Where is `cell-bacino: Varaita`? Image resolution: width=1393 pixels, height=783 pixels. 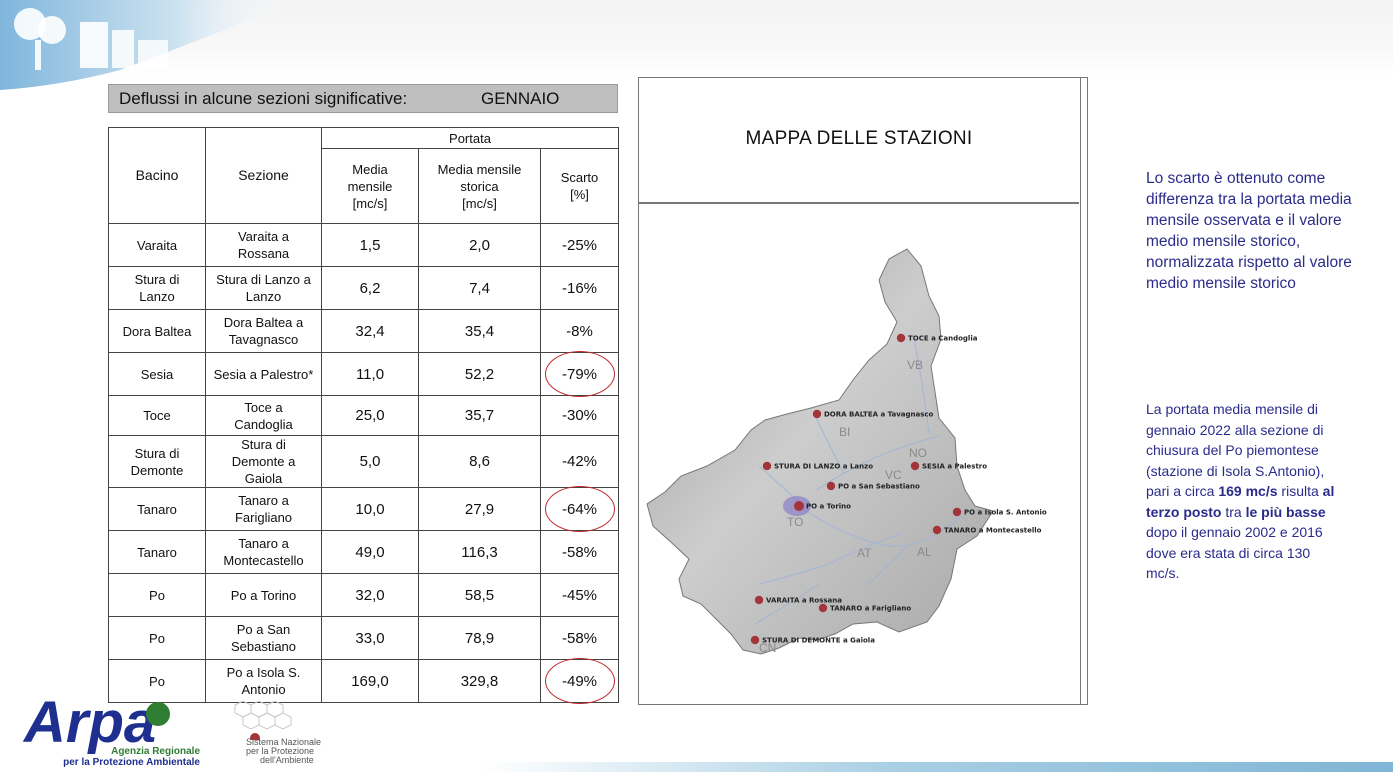 cell-bacino: Varaita is located at coordinates (157, 245).